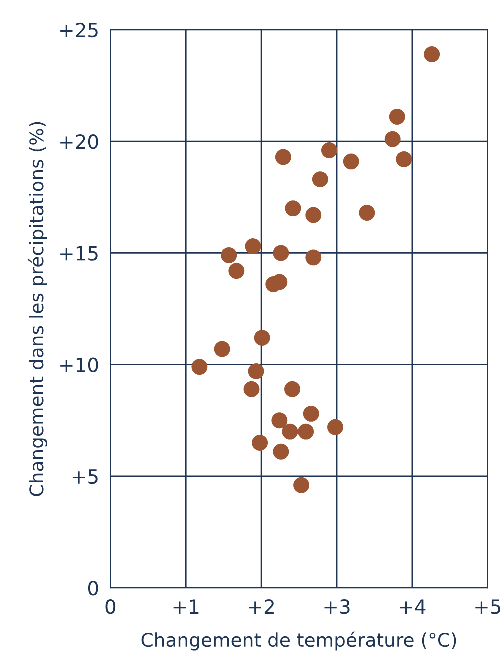 The width and height of the screenshot is (503, 666). What do you see at coordinates (38, 309) in the screenshot?
I see `y-axis-title: Changement dans les précipitations (%)` at bounding box center [38, 309].